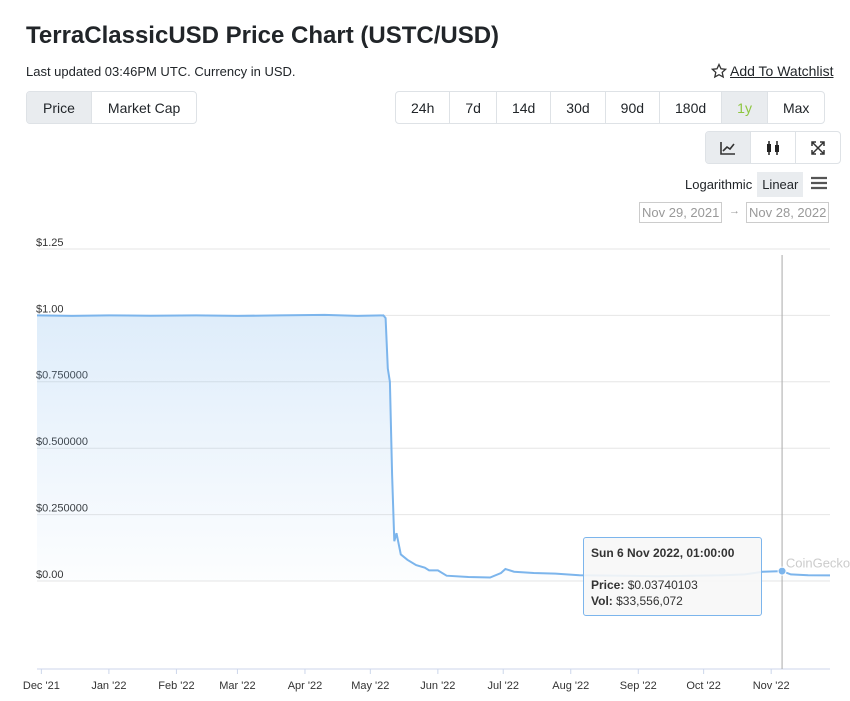  What do you see at coordinates (663, 553) in the screenshot?
I see `tooltip-date: Sun 6 Nov 2022, 01:00:00` at bounding box center [663, 553].